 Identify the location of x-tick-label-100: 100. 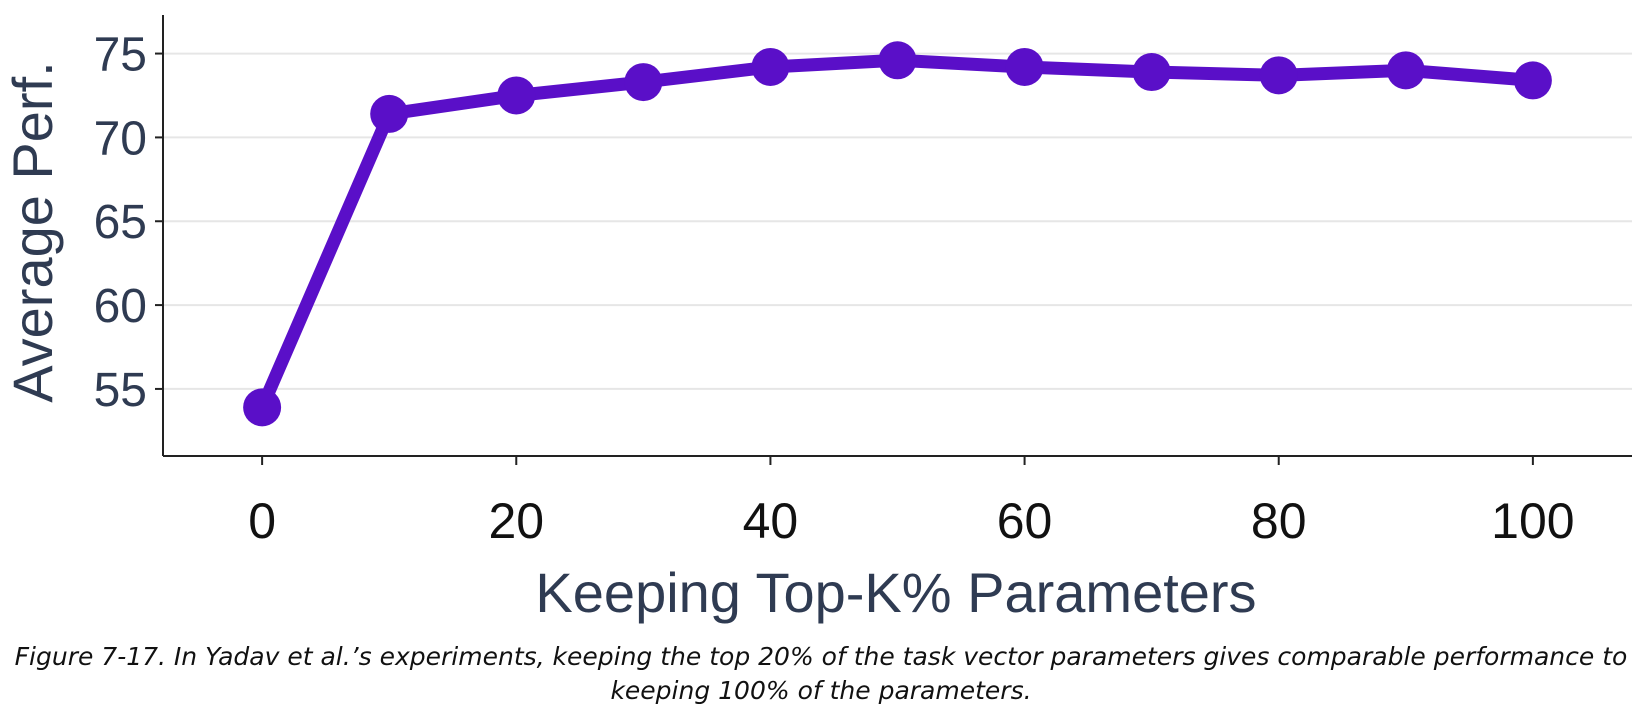
(1532, 521).